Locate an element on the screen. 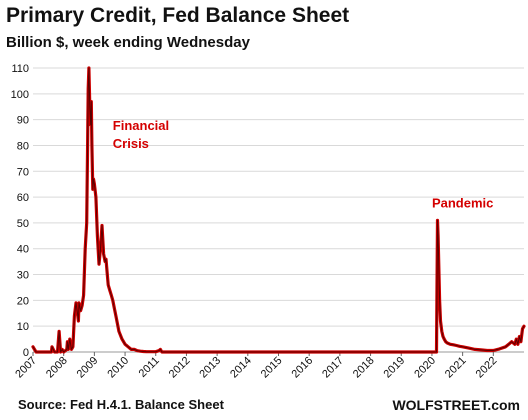 The width and height of the screenshot is (528, 420). y-tick-label: 40 is located at coordinates (23, 250).